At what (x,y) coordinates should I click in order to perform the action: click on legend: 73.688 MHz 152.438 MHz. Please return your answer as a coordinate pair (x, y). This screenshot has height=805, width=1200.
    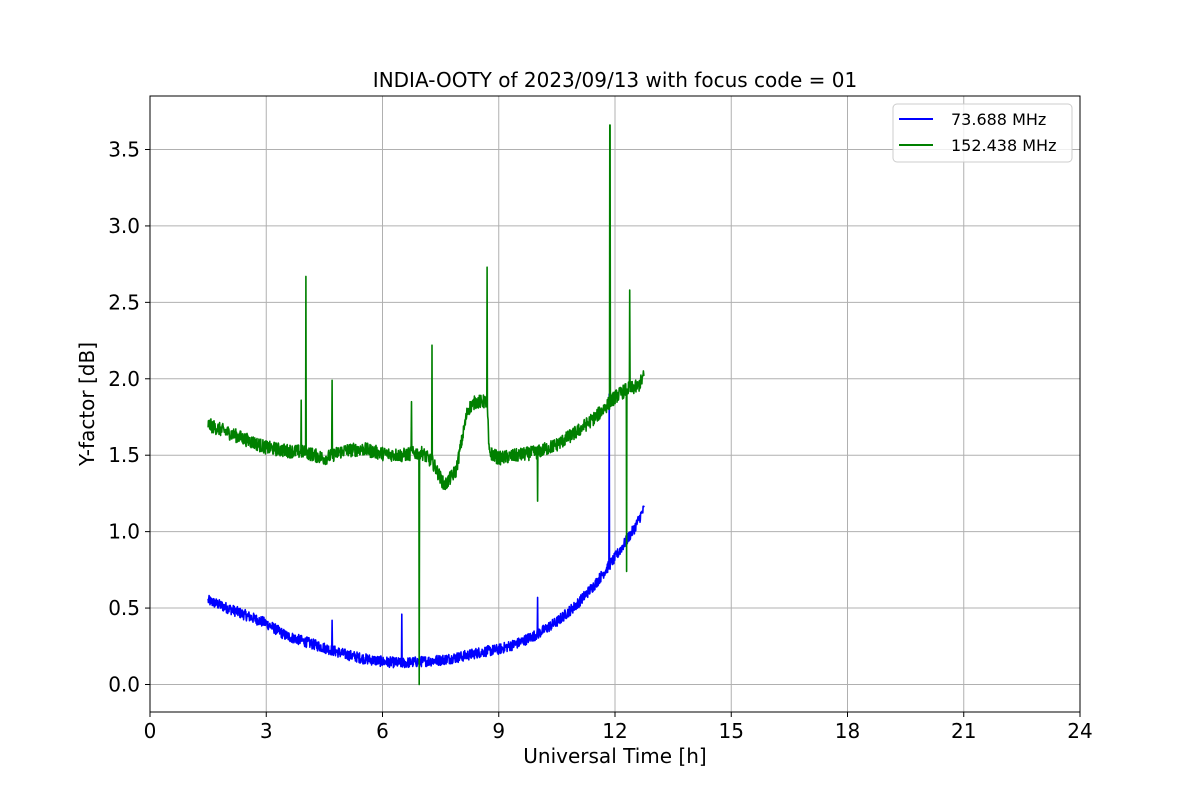
    Looking at the image, I should click on (982, 133).